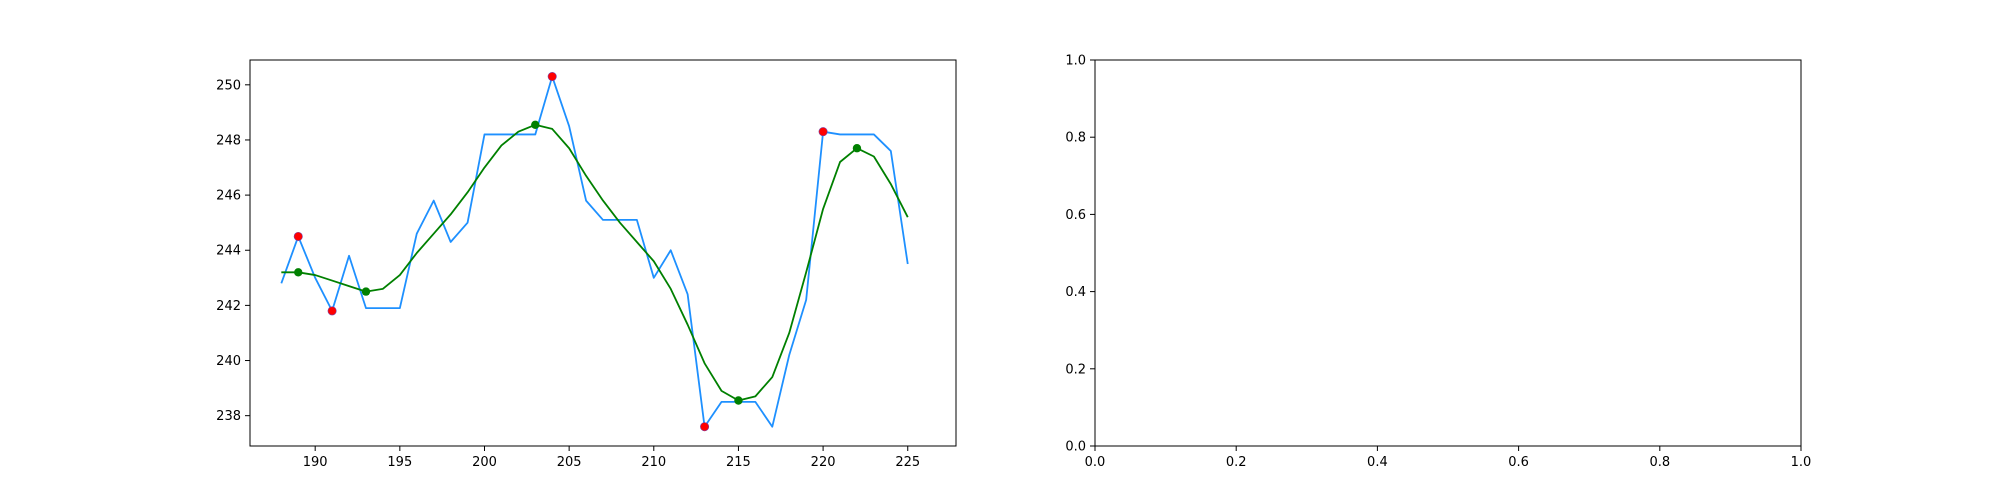 Image resolution: width=2000 pixels, height=500 pixels. Describe the element at coordinates (823, 462) in the screenshot. I see `x-tick-label: 220` at that location.